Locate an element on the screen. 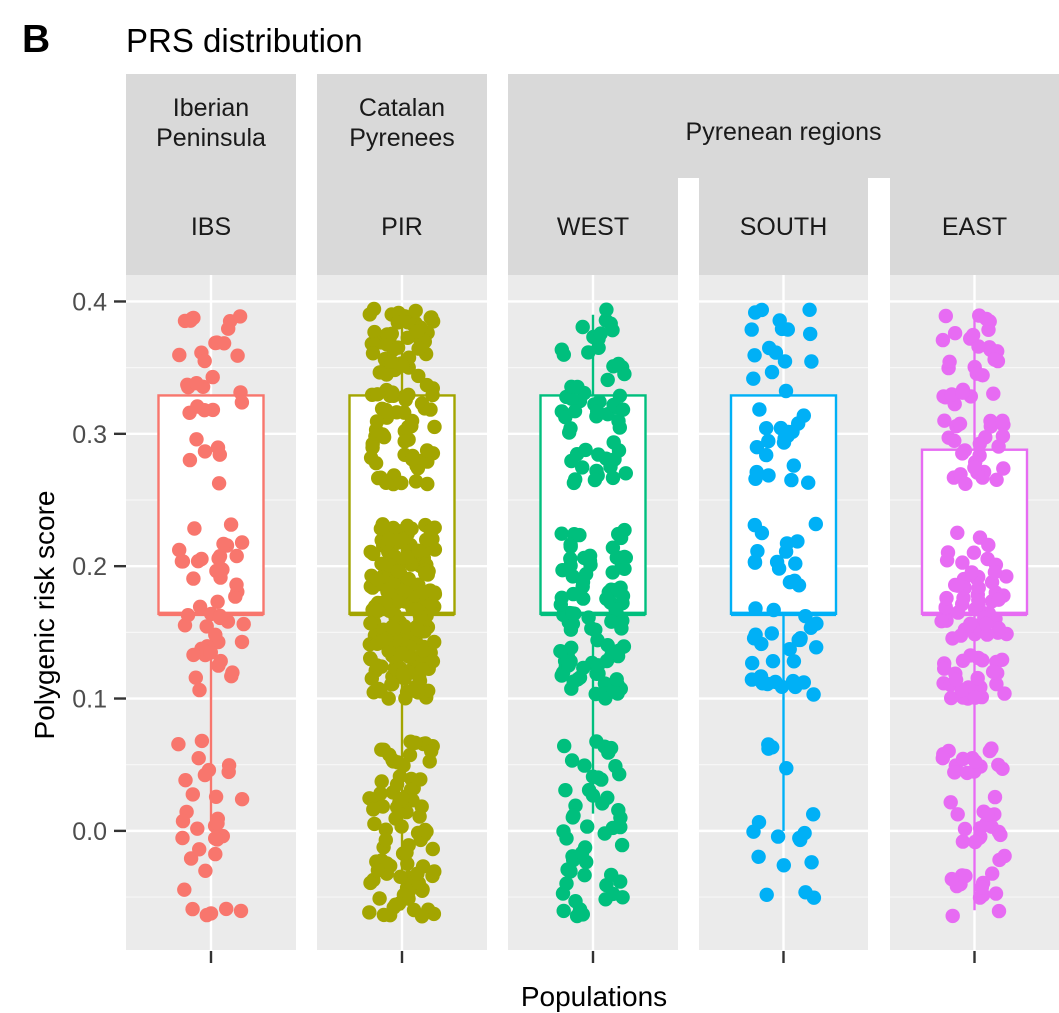  population-strip is located at coordinates (593, 226).